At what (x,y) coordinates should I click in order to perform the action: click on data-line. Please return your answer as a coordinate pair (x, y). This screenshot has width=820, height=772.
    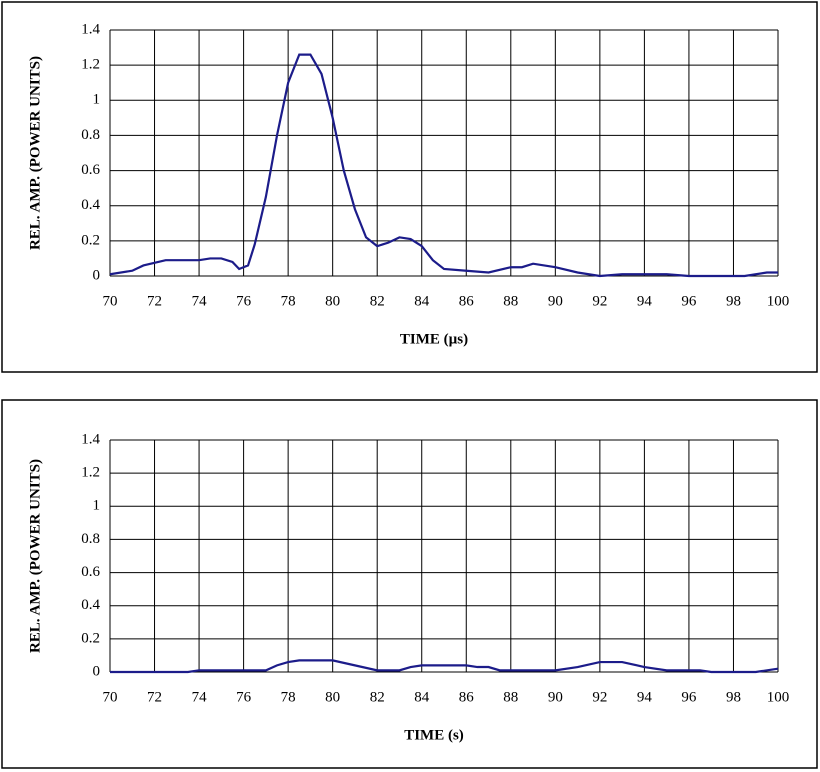
    Looking at the image, I should click on (444, 666).